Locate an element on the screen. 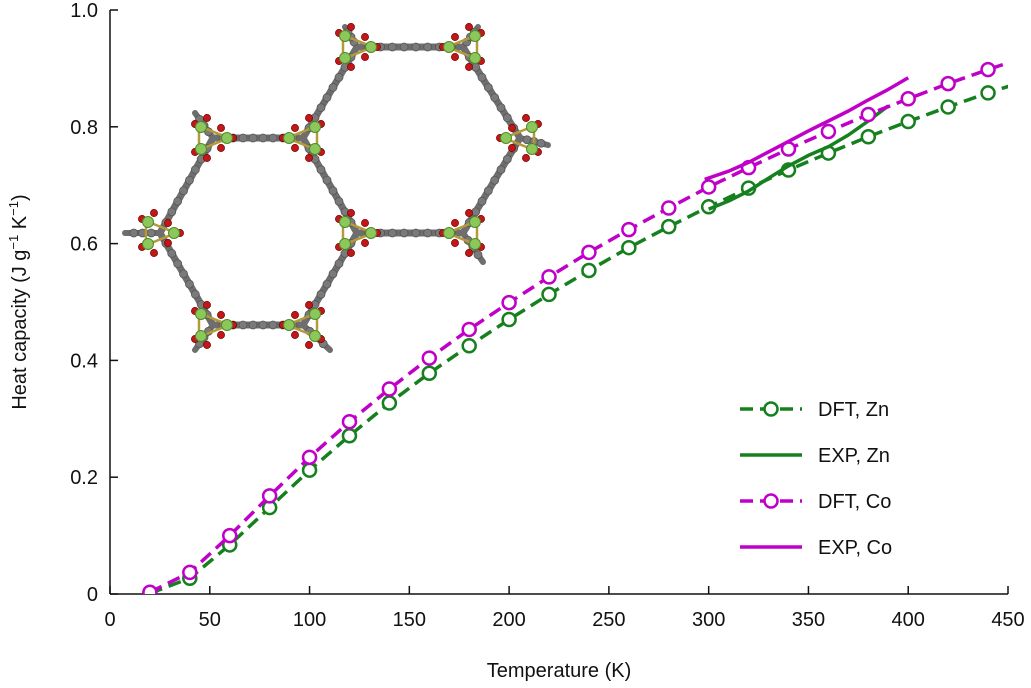 The width and height of the screenshot is (1031, 688). x-tick-label: 400 is located at coordinates (908, 620).